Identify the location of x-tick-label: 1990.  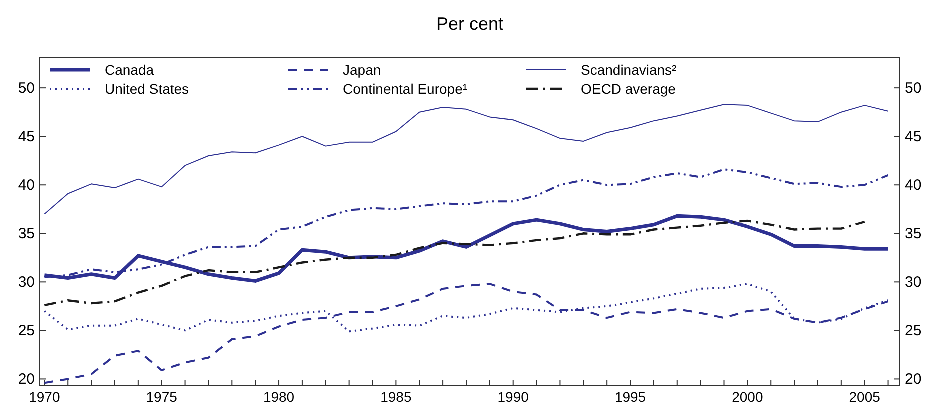
(514, 397).